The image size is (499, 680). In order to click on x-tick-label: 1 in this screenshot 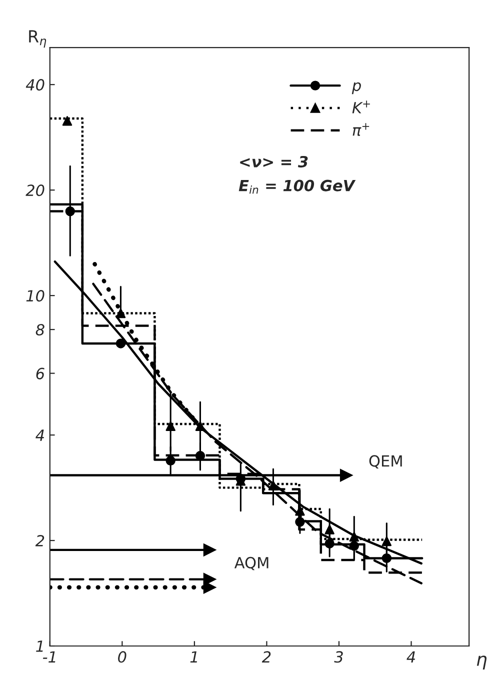, I will do `click(193, 656)`.